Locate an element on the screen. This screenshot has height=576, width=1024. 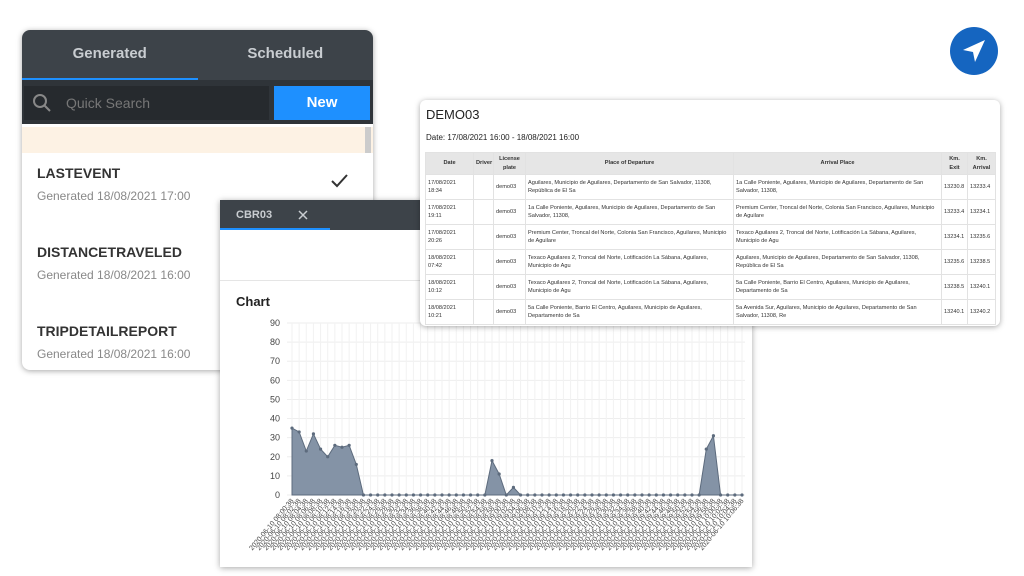
search-row: Quick Search New is located at coordinates (197, 102).